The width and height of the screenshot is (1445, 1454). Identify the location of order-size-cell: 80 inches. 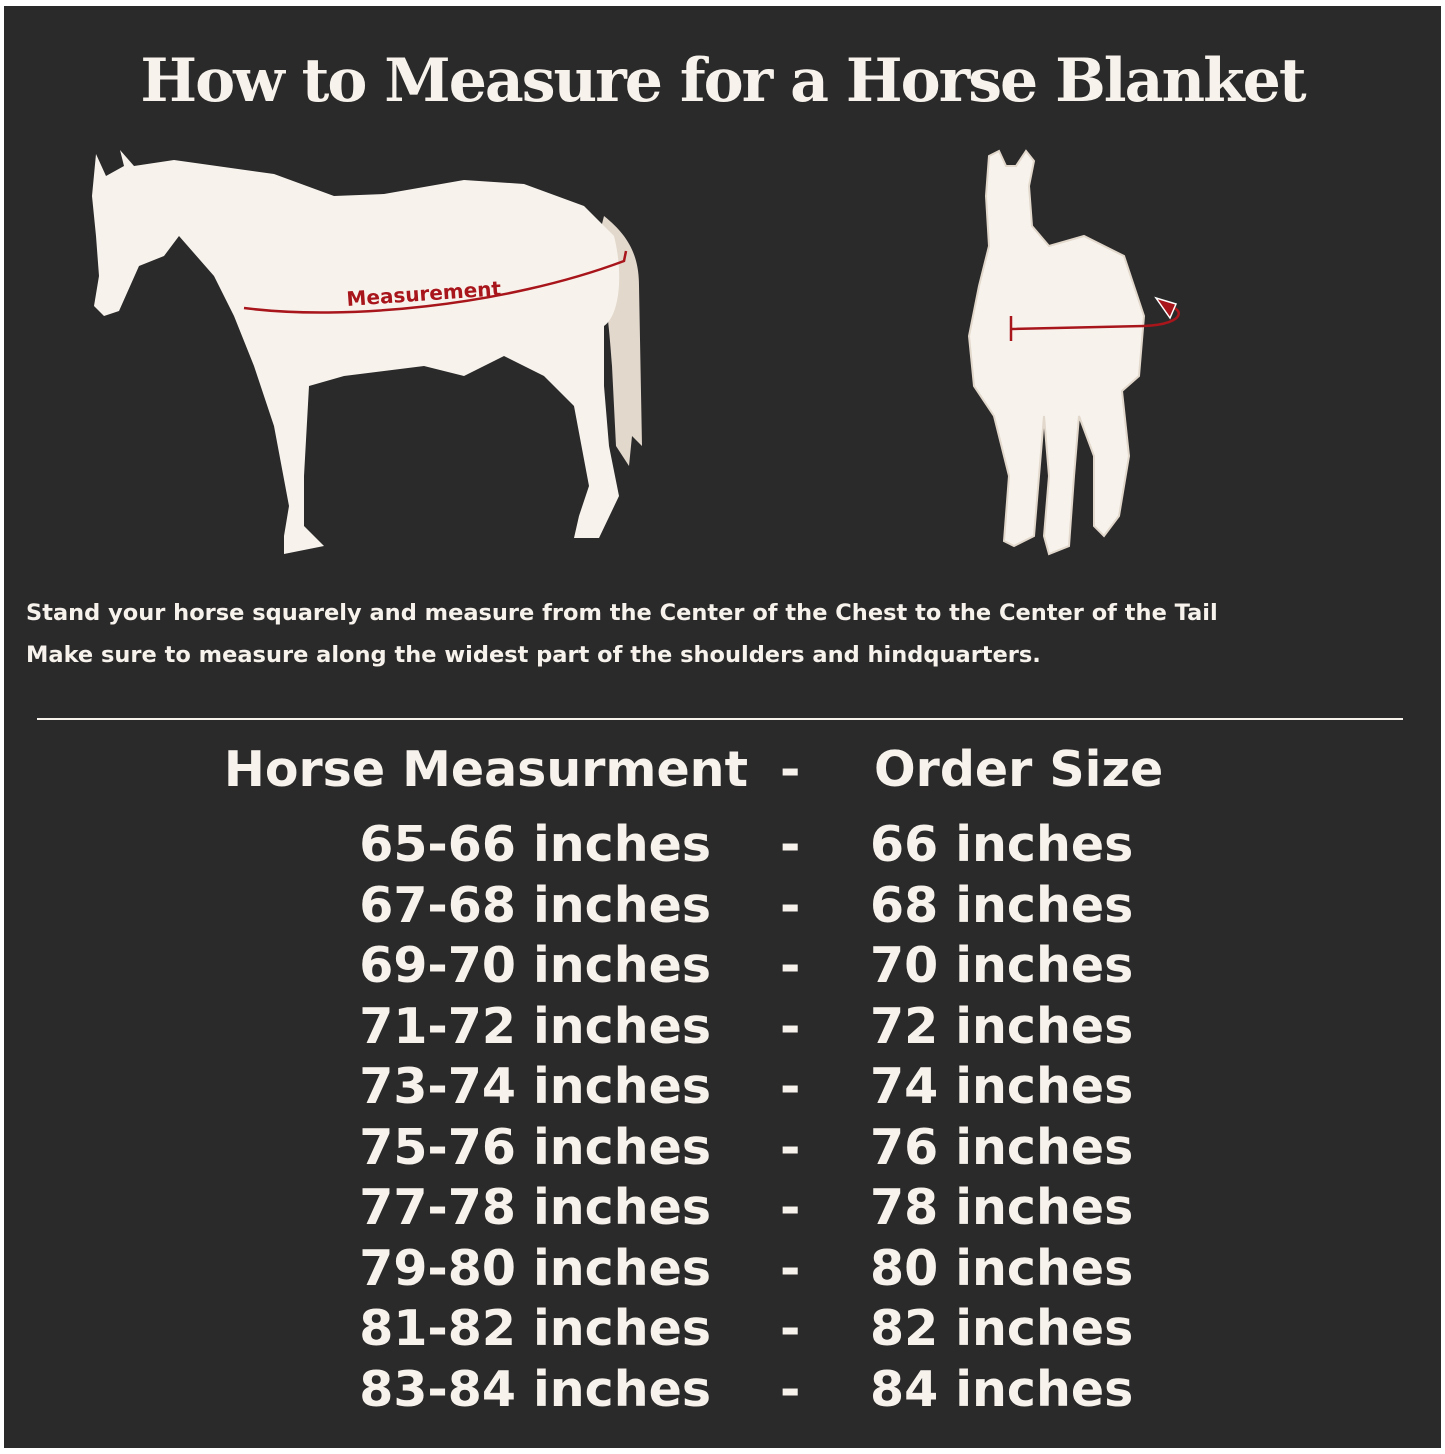
(1002, 1268).